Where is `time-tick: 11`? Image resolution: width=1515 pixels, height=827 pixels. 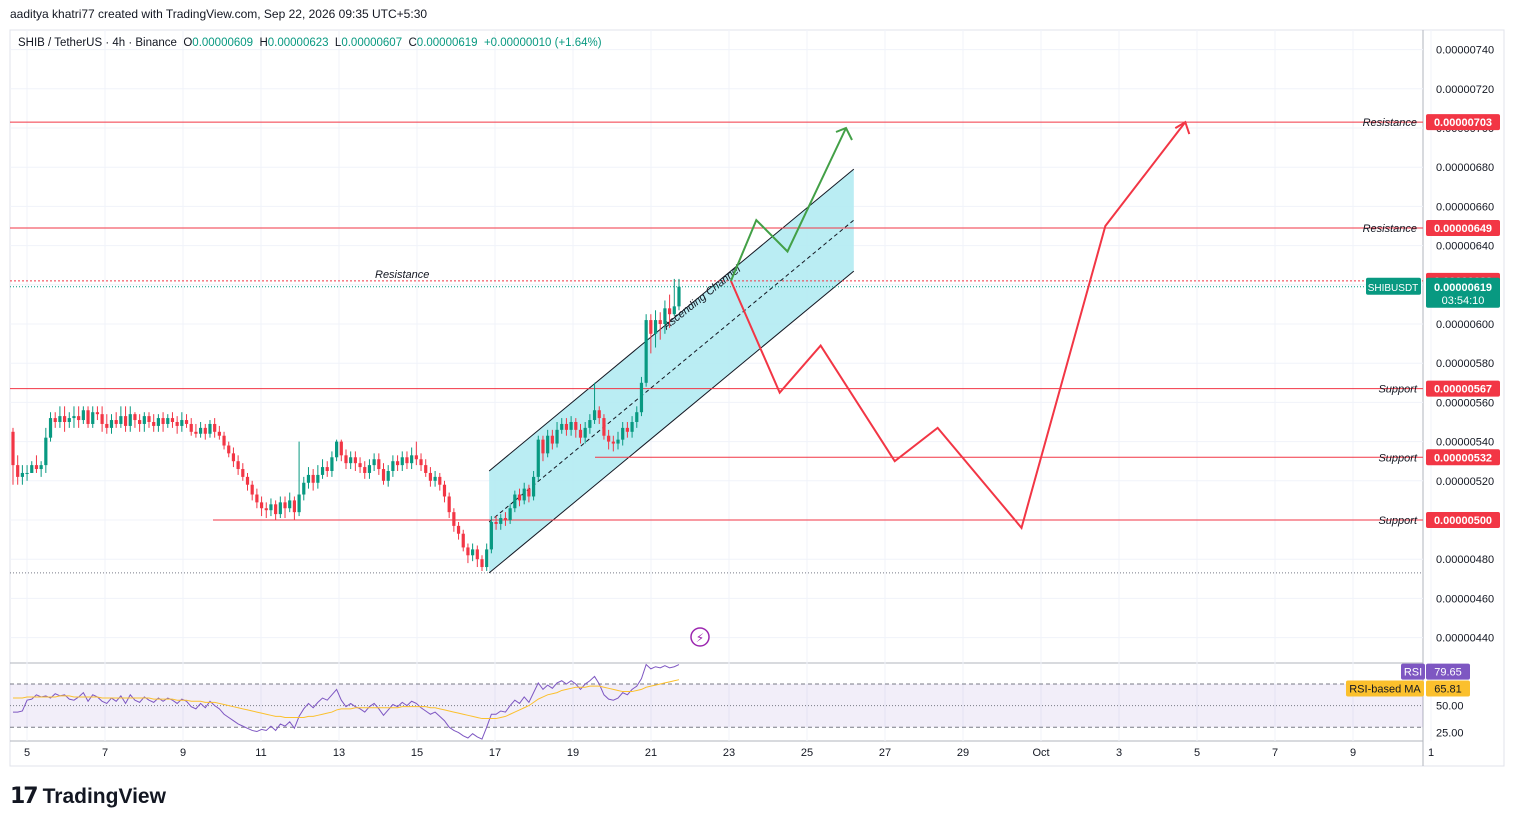 time-tick: 11 is located at coordinates (260, 753).